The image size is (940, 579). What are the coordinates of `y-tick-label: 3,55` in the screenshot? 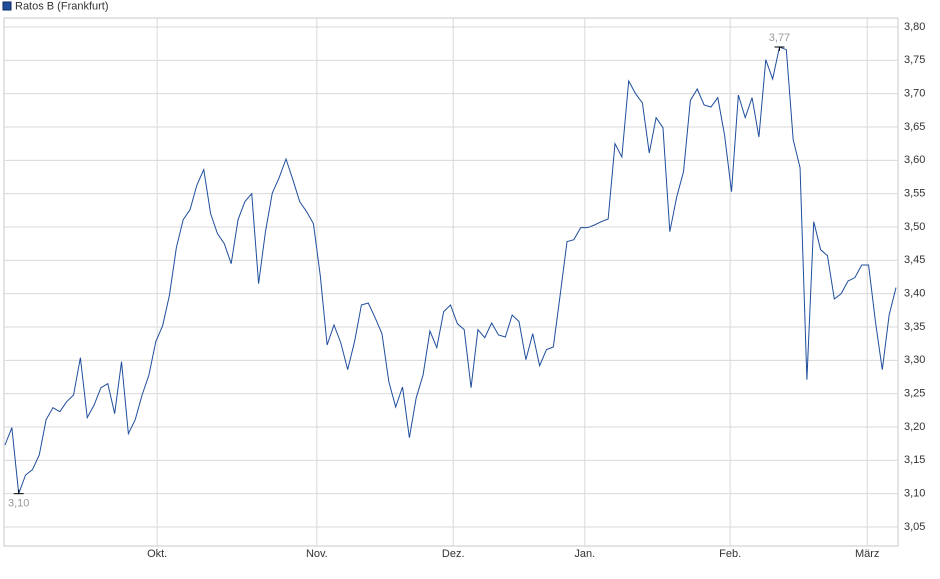 It's located at (914, 194).